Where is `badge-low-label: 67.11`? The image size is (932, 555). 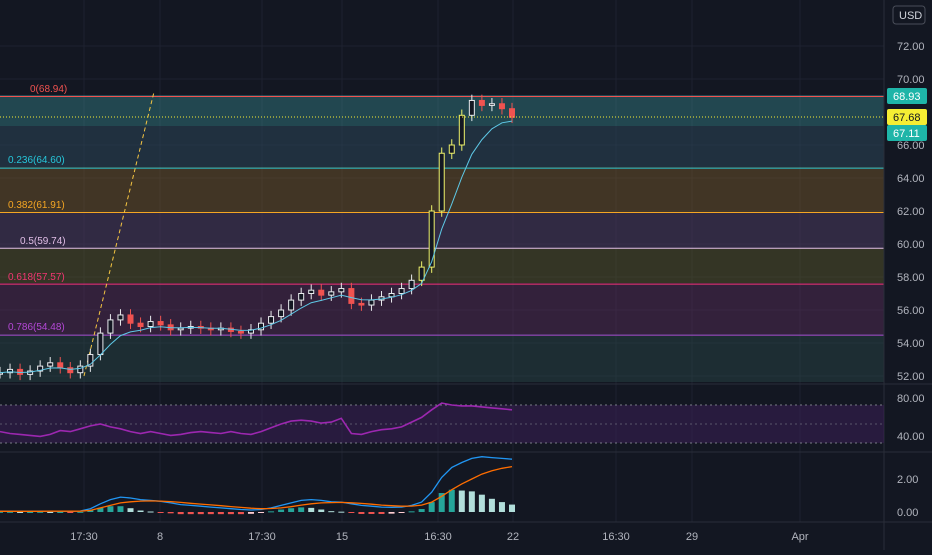
badge-low-label: 67.11 is located at coordinates (906, 134).